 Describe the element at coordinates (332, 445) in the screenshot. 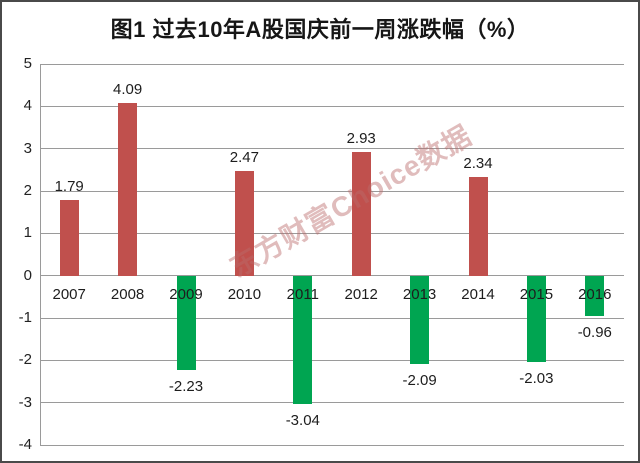

I see `gridline--4` at that location.